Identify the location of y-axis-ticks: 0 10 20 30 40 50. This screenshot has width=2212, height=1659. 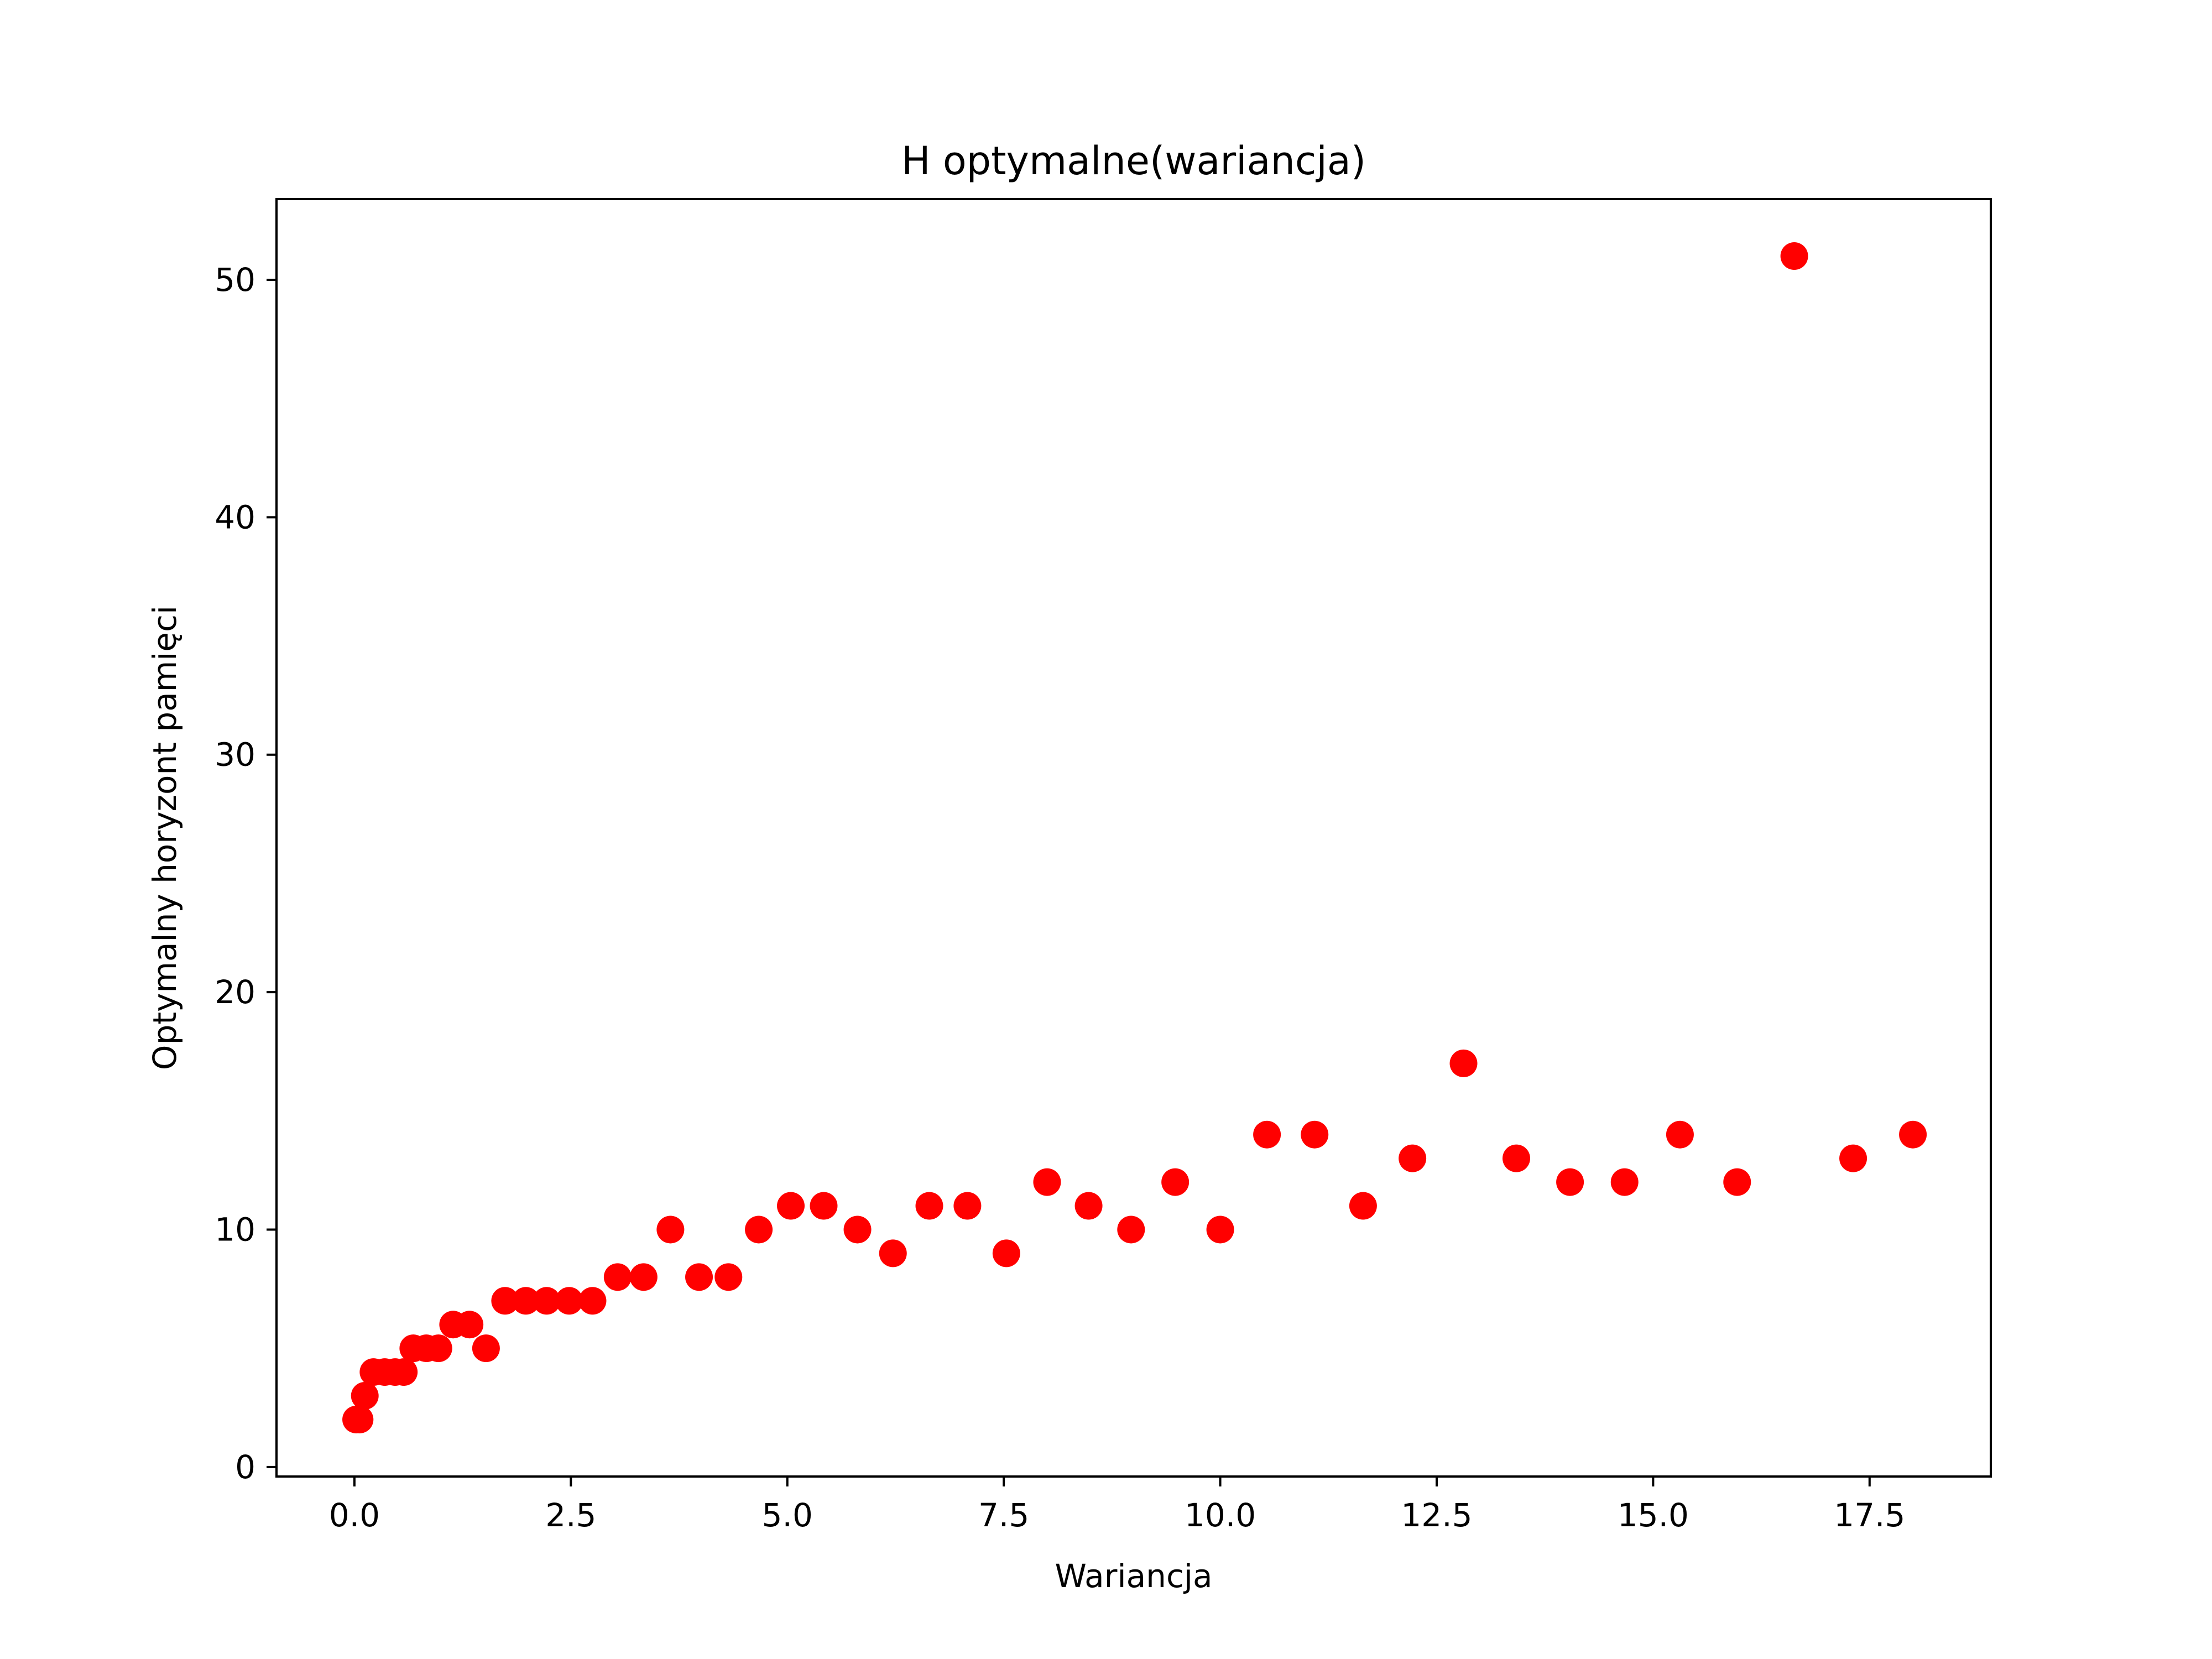
(246, 874).